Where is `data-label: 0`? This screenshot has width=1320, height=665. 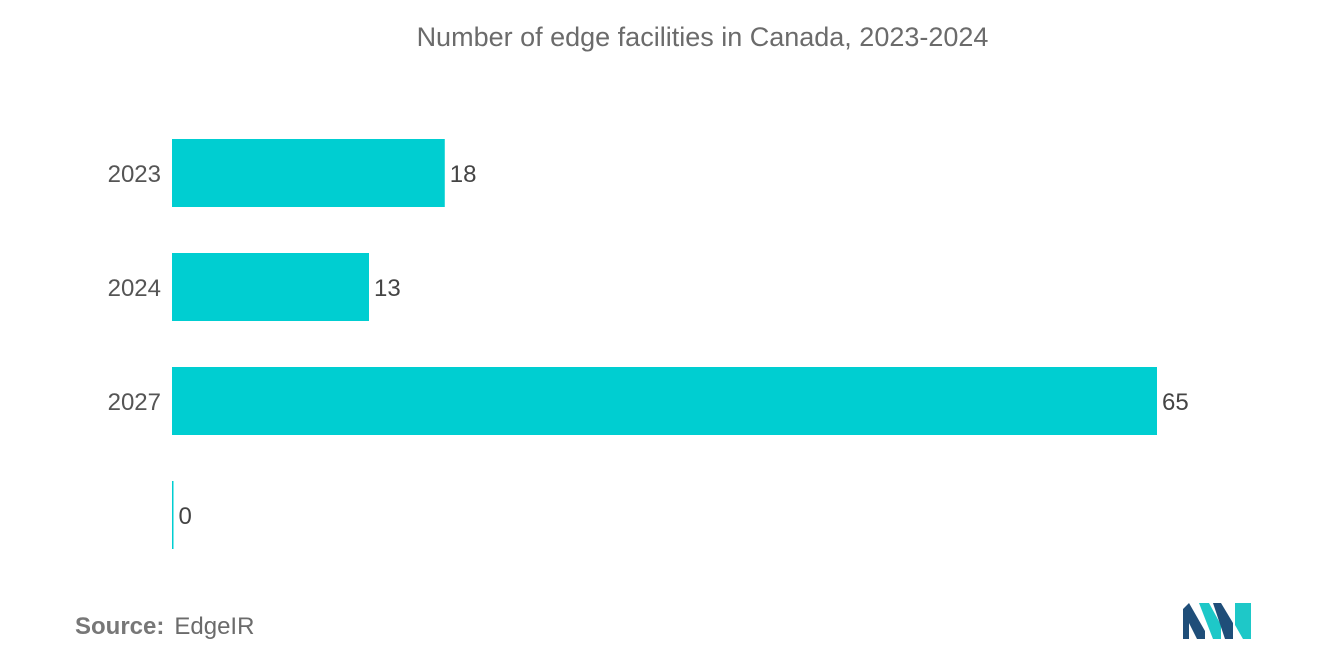
data-label: 0 is located at coordinates (185, 516).